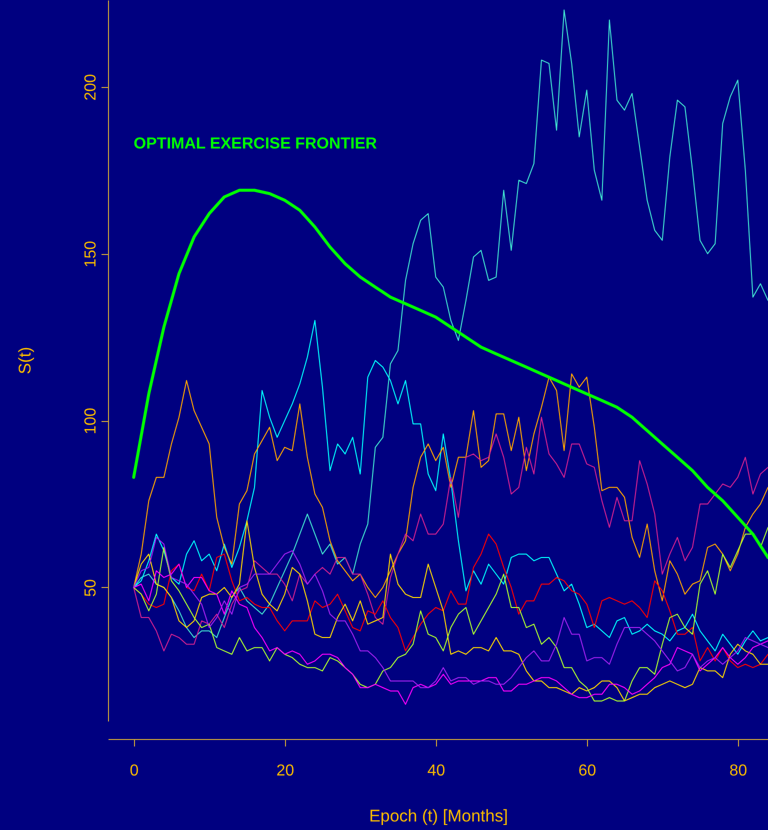 The width and height of the screenshot is (768, 830). I want to click on x-tick-label: 40, so click(436, 771).